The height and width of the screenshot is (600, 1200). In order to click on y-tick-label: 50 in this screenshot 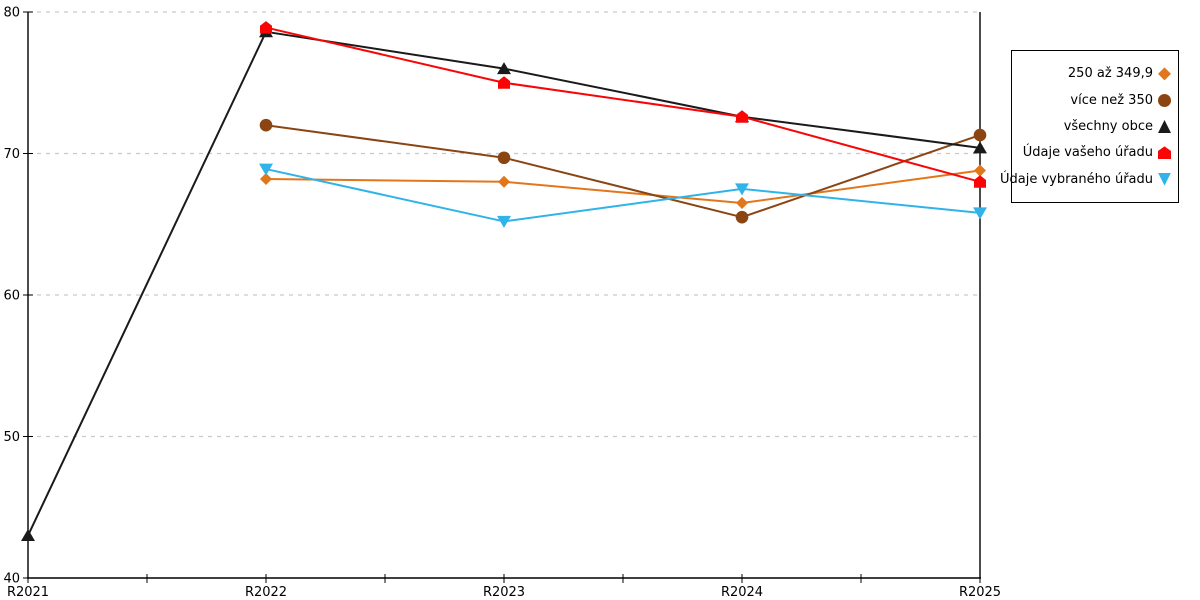, I will do `click(11, 437)`.